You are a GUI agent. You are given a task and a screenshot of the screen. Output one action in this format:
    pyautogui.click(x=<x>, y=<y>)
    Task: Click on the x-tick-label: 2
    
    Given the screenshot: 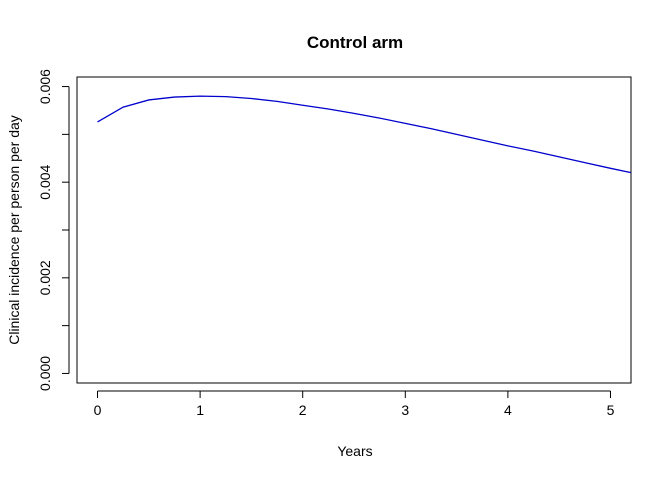 What is the action you would take?
    pyautogui.click(x=303, y=410)
    